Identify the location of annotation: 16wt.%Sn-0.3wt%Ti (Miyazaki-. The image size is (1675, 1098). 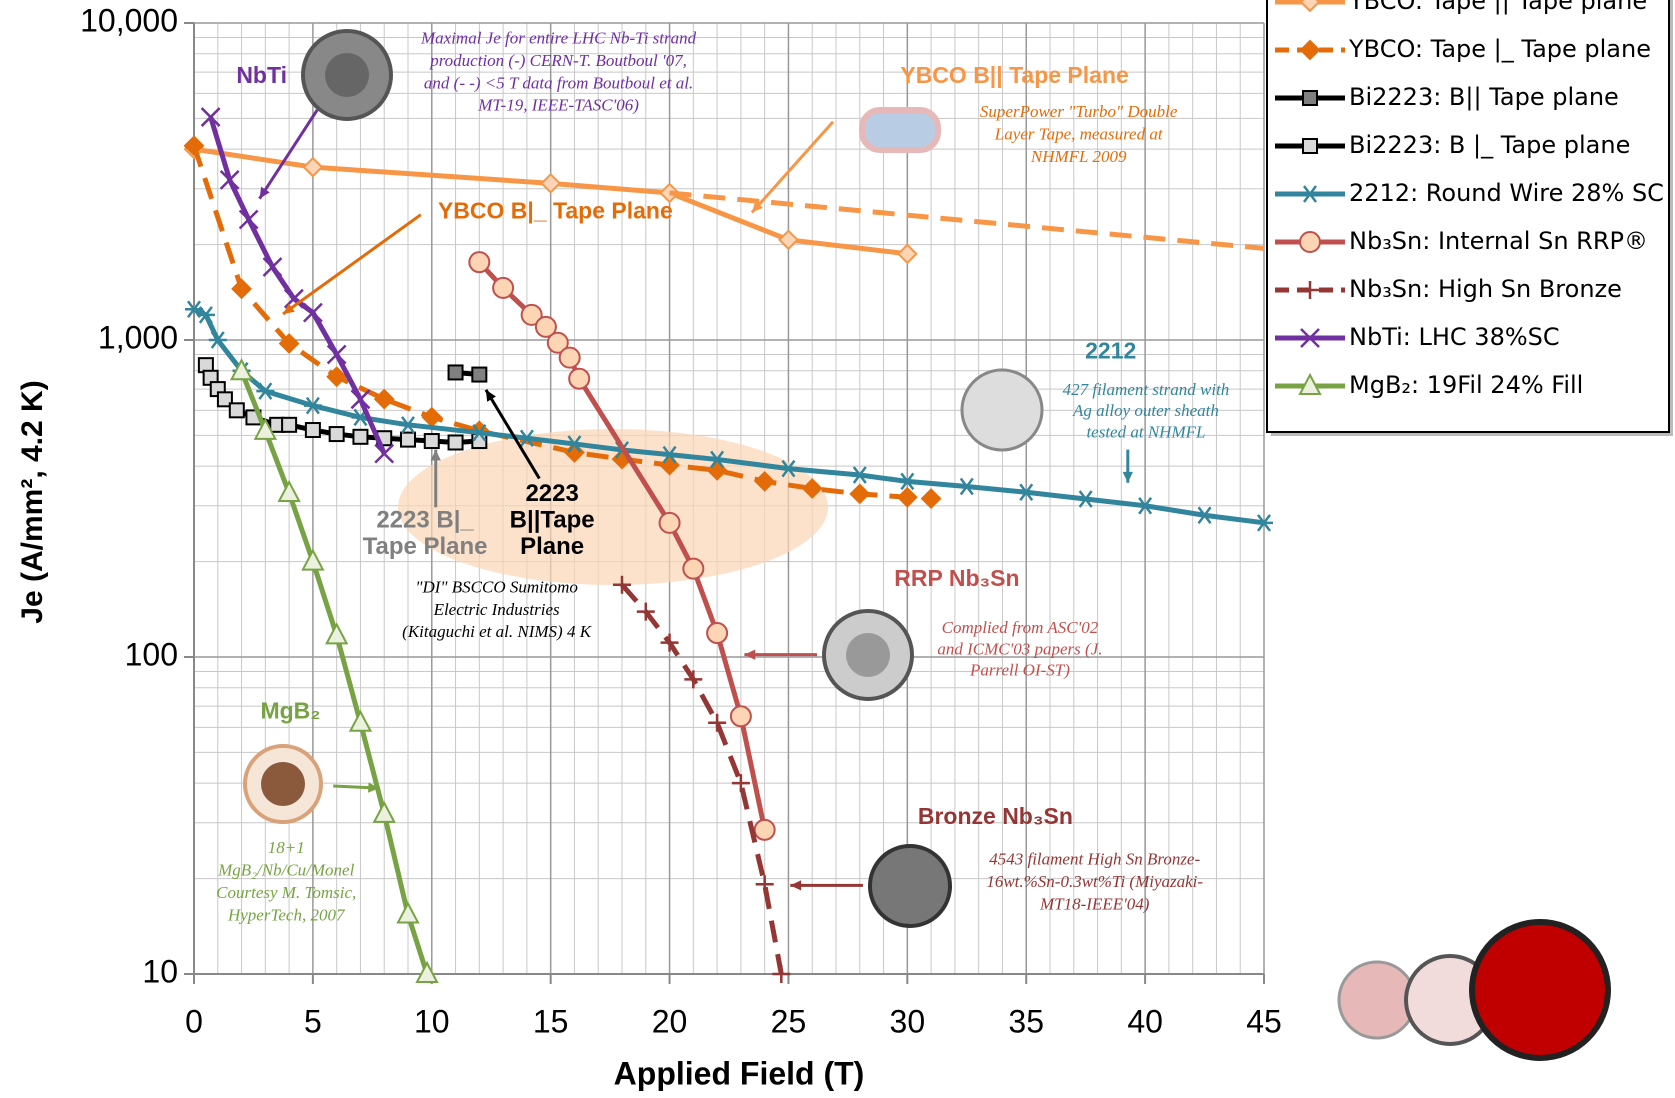
(1094, 881).